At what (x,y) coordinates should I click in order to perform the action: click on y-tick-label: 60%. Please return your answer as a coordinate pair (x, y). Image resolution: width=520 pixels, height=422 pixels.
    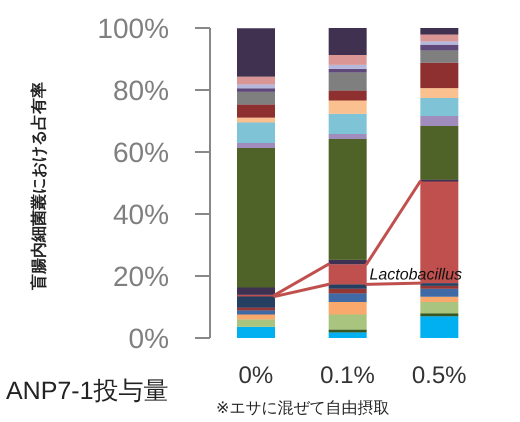
    Looking at the image, I should click on (140, 152).